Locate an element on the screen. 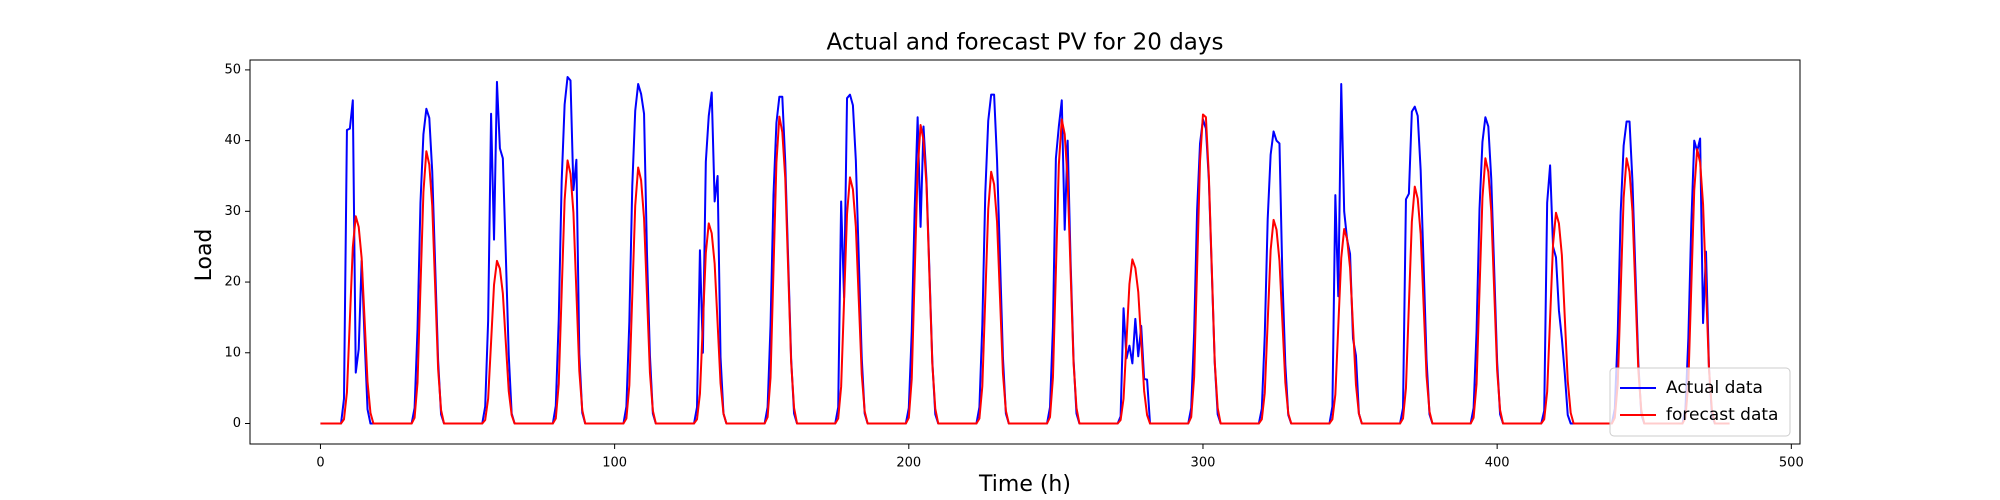 This screenshot has width=2000, height=500. y-tick-label: 30 is located at coordinates (232, 211).